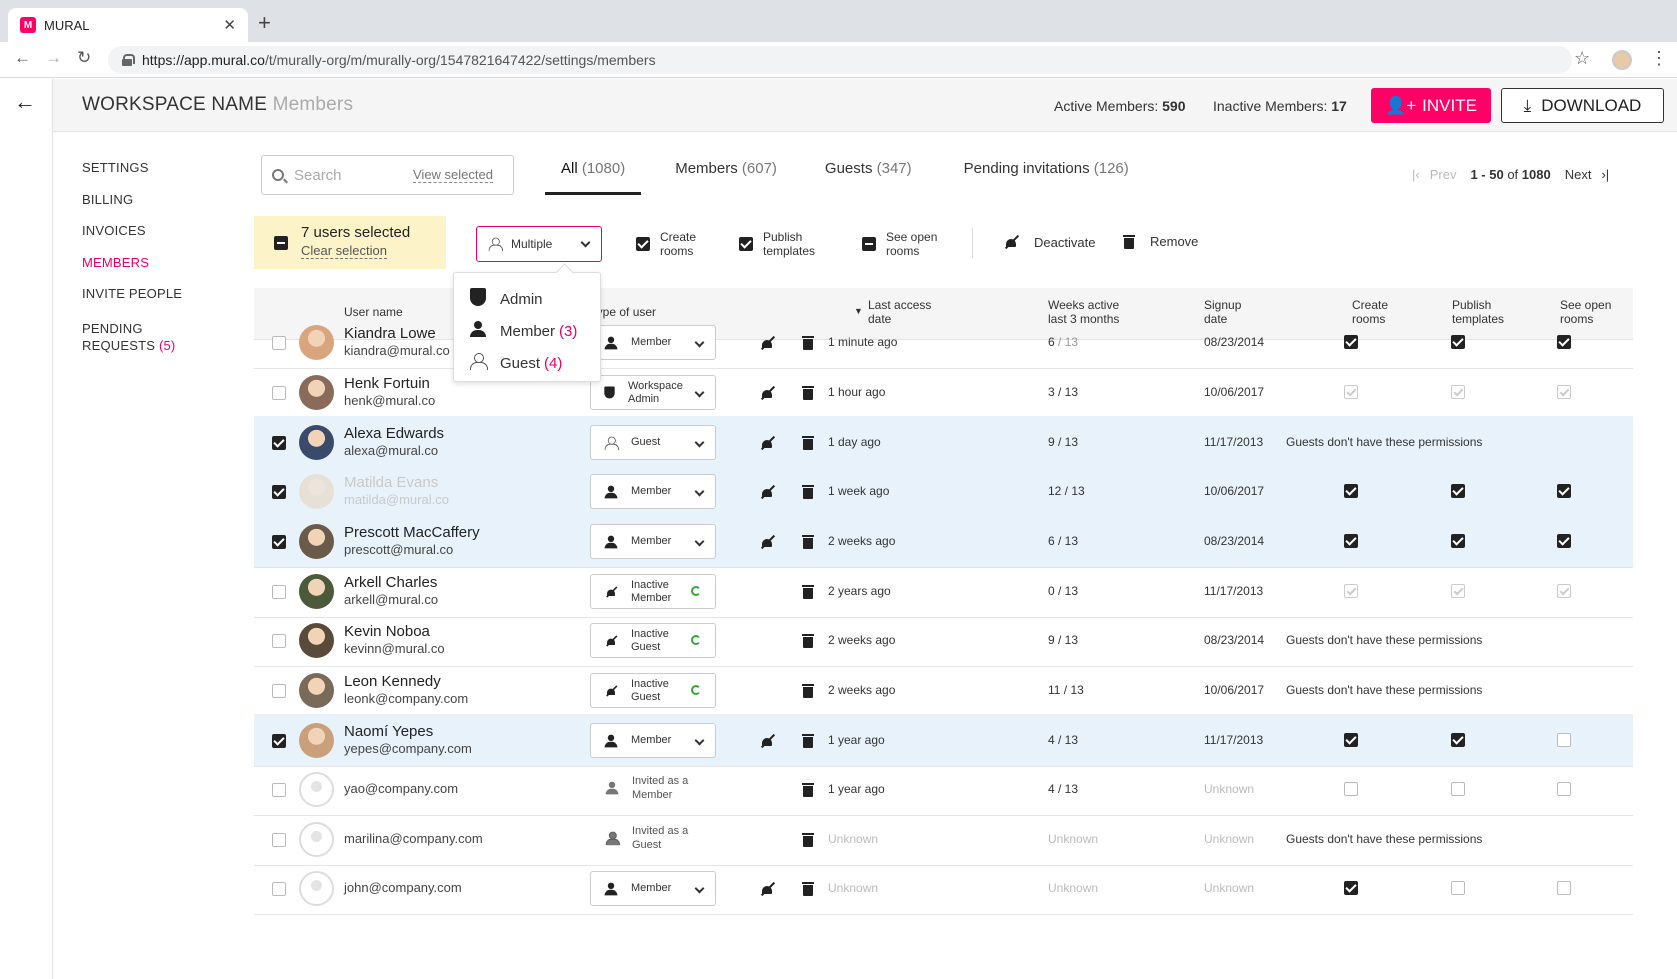  I want to click on tab-all: All (1080), so click(593, 177).